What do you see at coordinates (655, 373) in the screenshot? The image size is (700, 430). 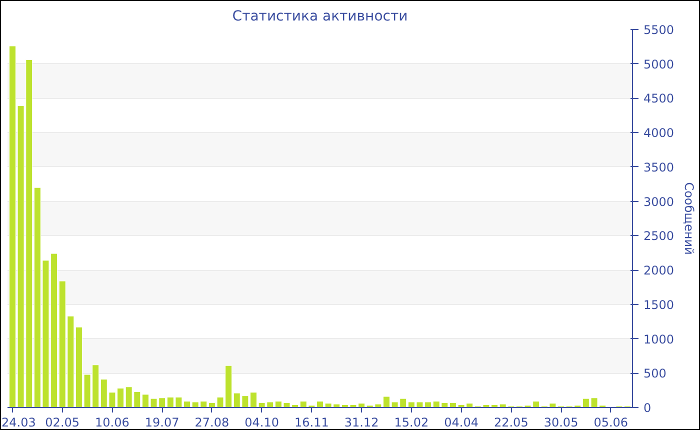 I see `y-tick-label: 500` at bounding box center [655, 373].